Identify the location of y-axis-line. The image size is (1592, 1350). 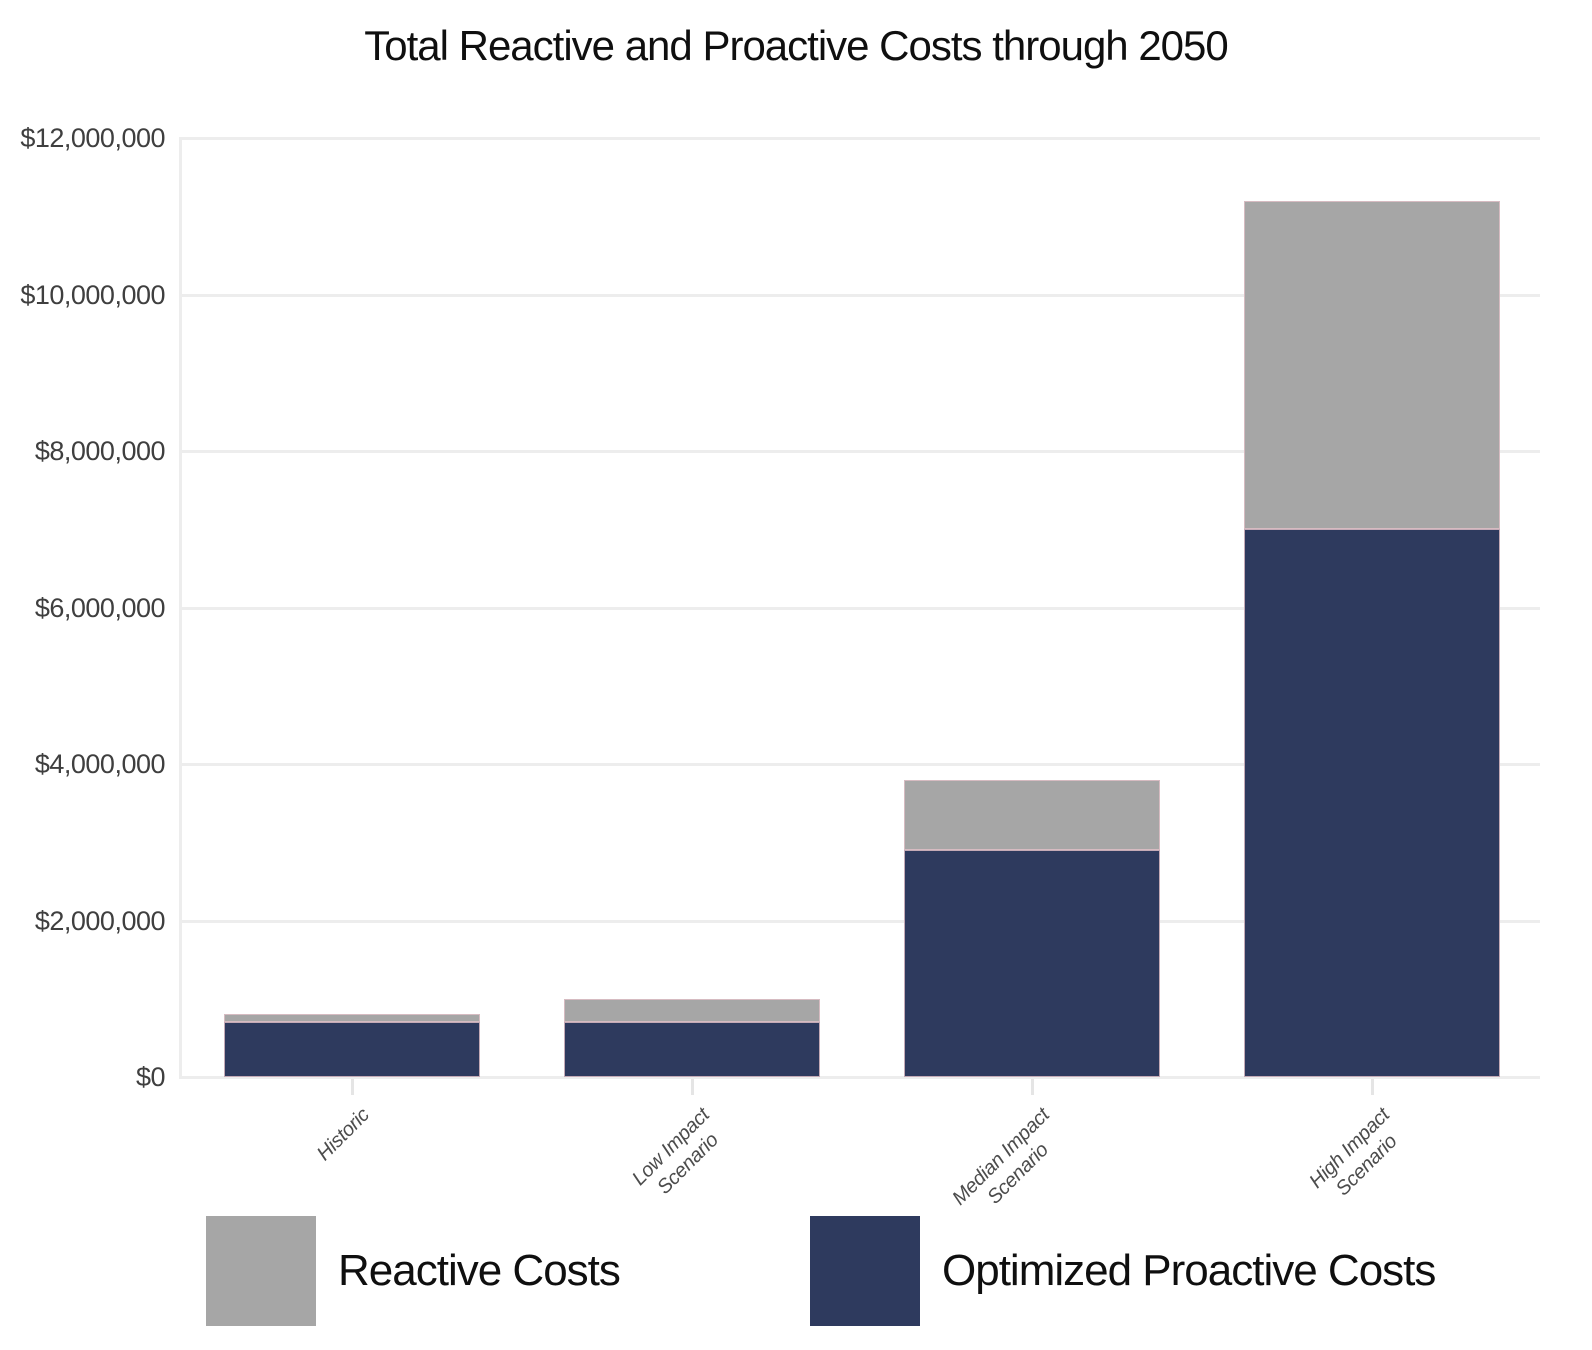
(180, 608).